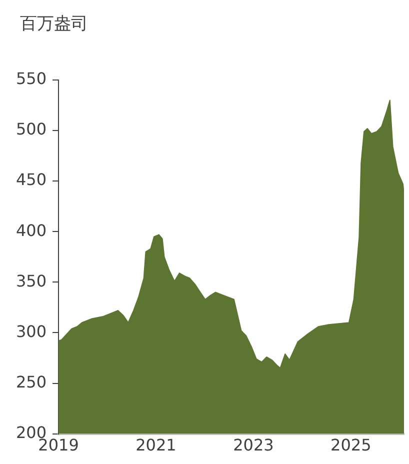 The height and width of the screenshot is (464, 409). What do you see at coordinates (31, 230) in the screenshot?
I see `y-tick-label: 400` at bounding box center [31, 230].